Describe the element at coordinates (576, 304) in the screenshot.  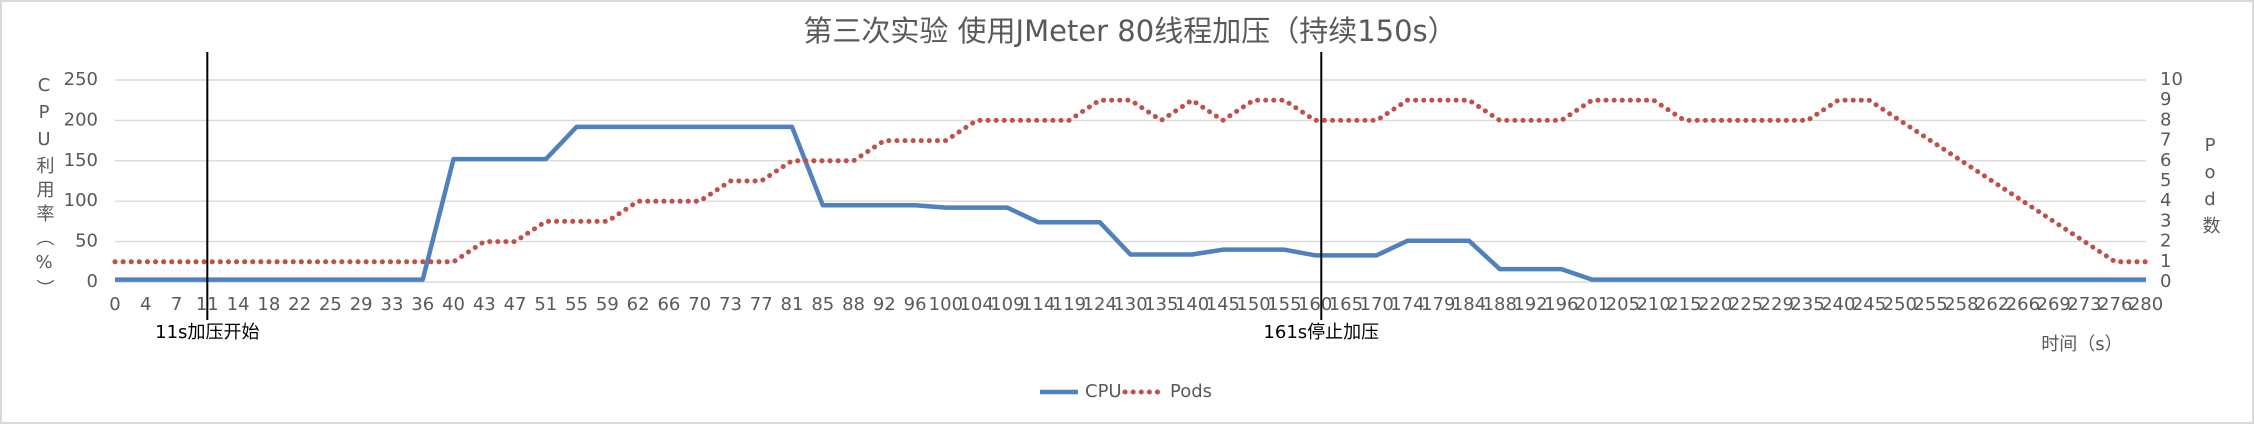
I see `x-tick-label: 55` at that location.